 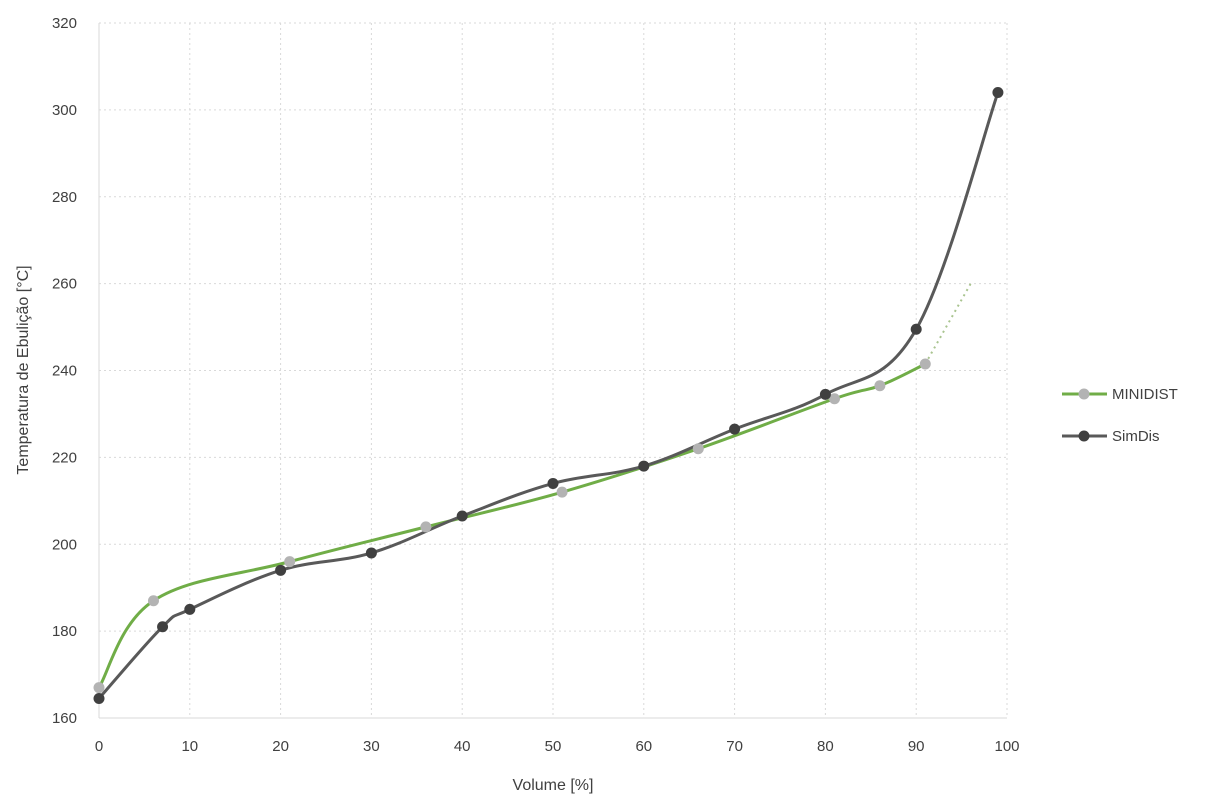 What do you see at coordinates (1120, 415) in the screenshot?
I see `legend: MINIDIST SimDis` at bounding box center [1120, 415].